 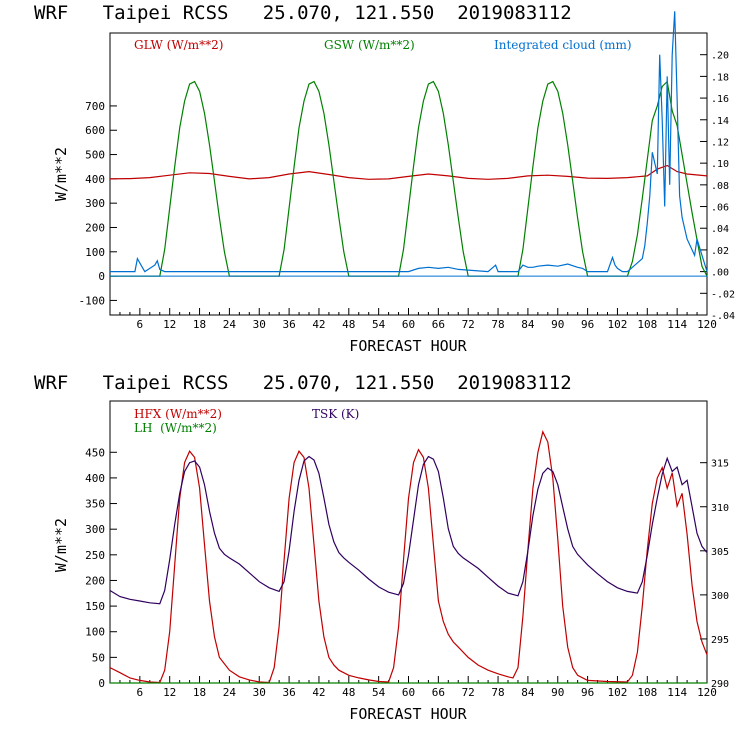 What do you see at coordinates (408, 346) in the screenshot?
I see `top-x-axis-label: FORECAST HOUR` at bounding box center [408, 346].